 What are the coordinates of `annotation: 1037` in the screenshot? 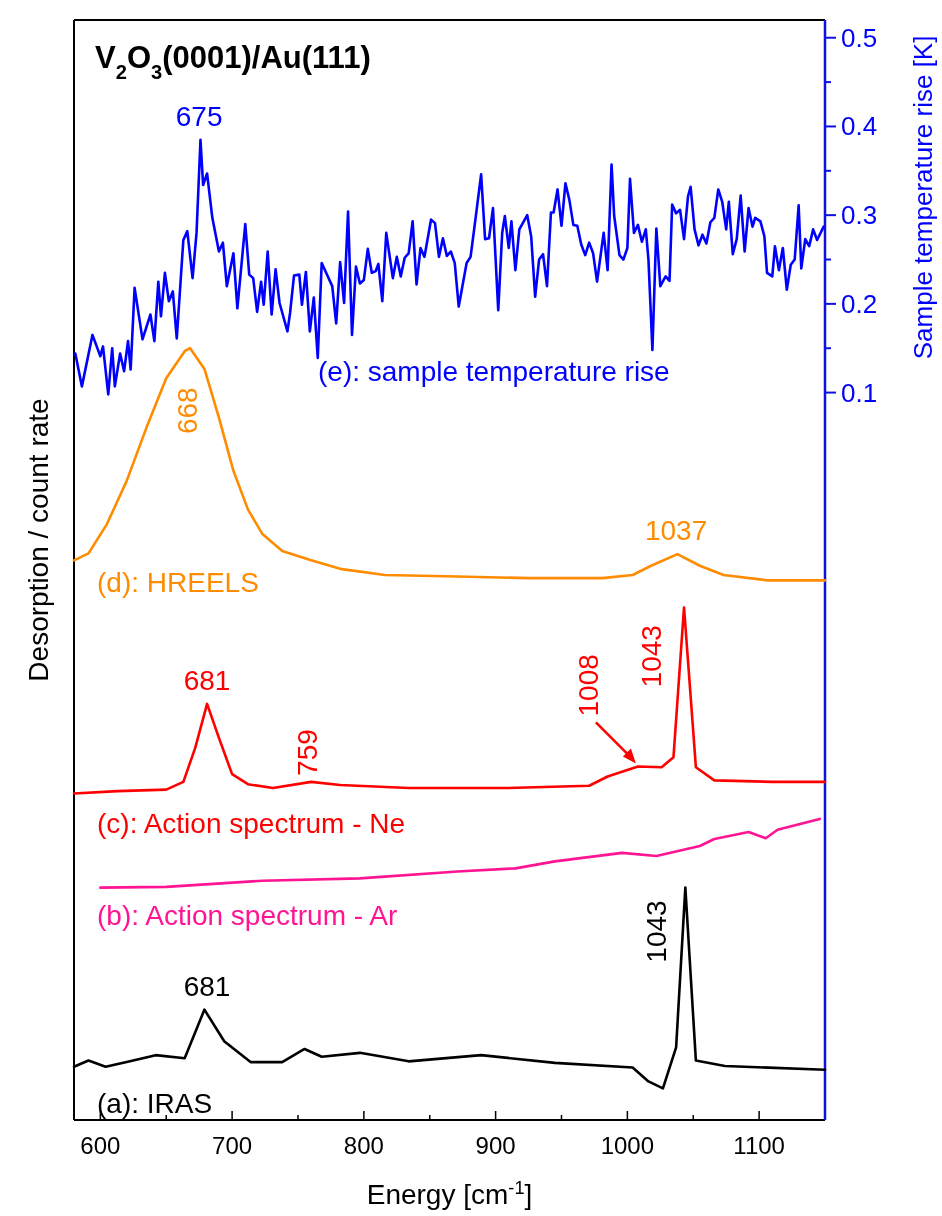 It's located at (676, 531).